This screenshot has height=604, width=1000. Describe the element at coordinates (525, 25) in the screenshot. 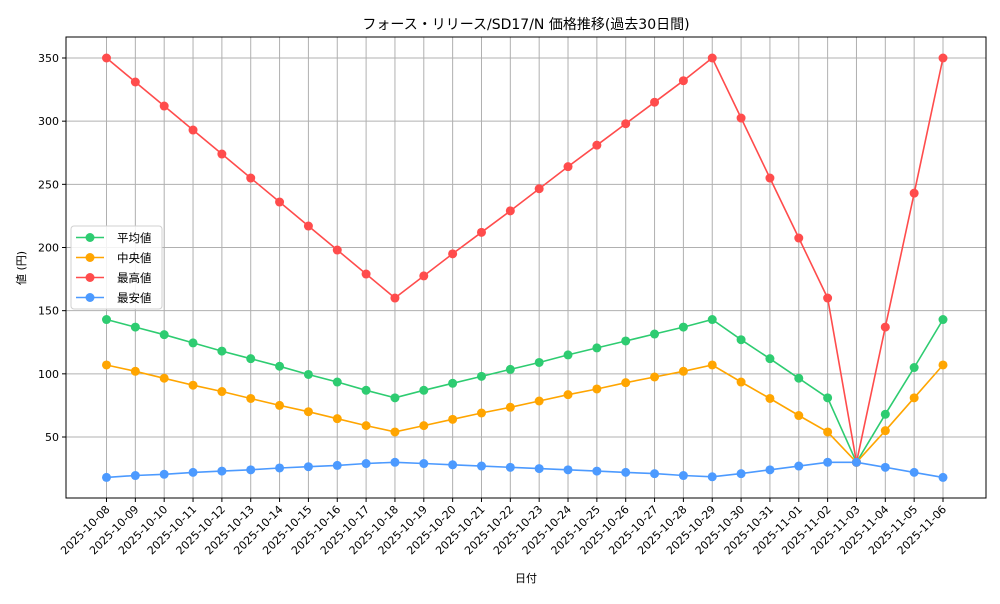

I see `chart-title: フォース・リリース/SD17/N 価格推移(過去30日間)` at that location.